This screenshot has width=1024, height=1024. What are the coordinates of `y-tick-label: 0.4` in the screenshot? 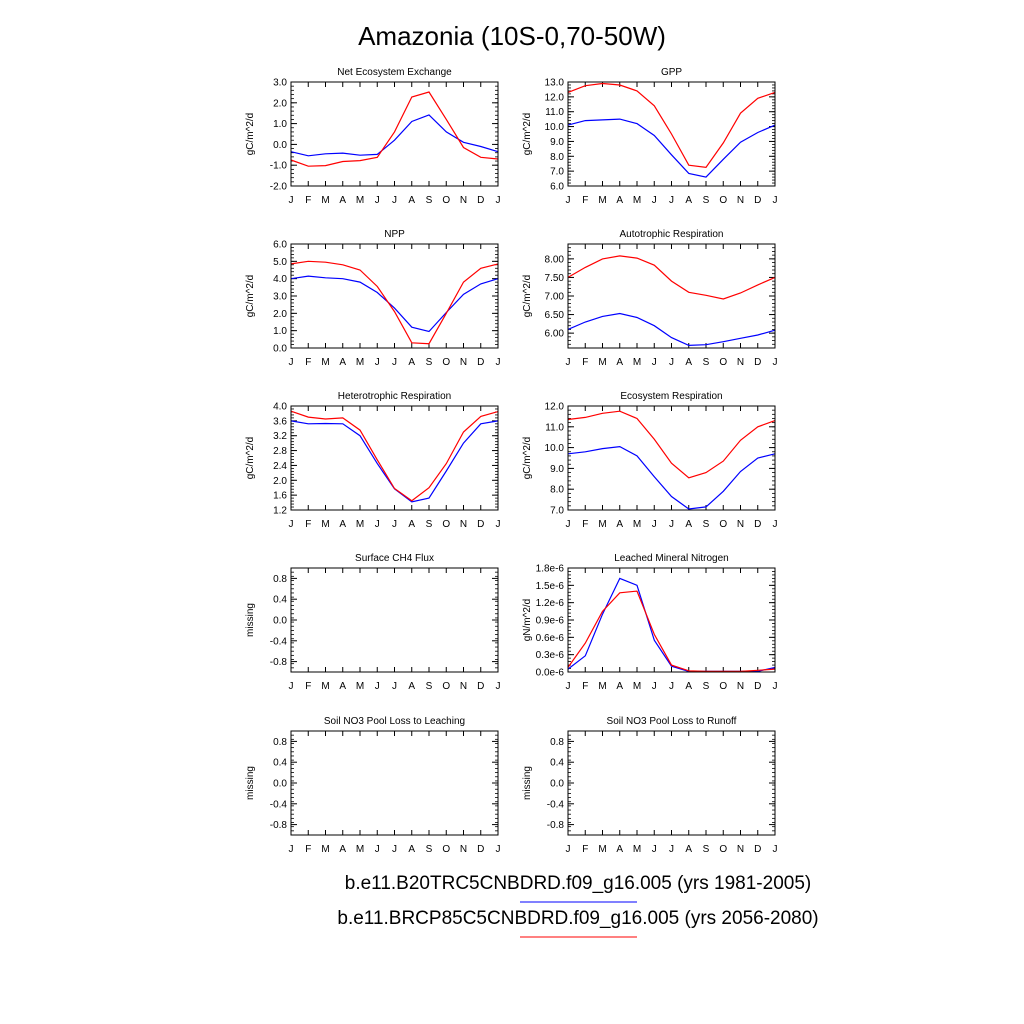 It's located at (280, 763).